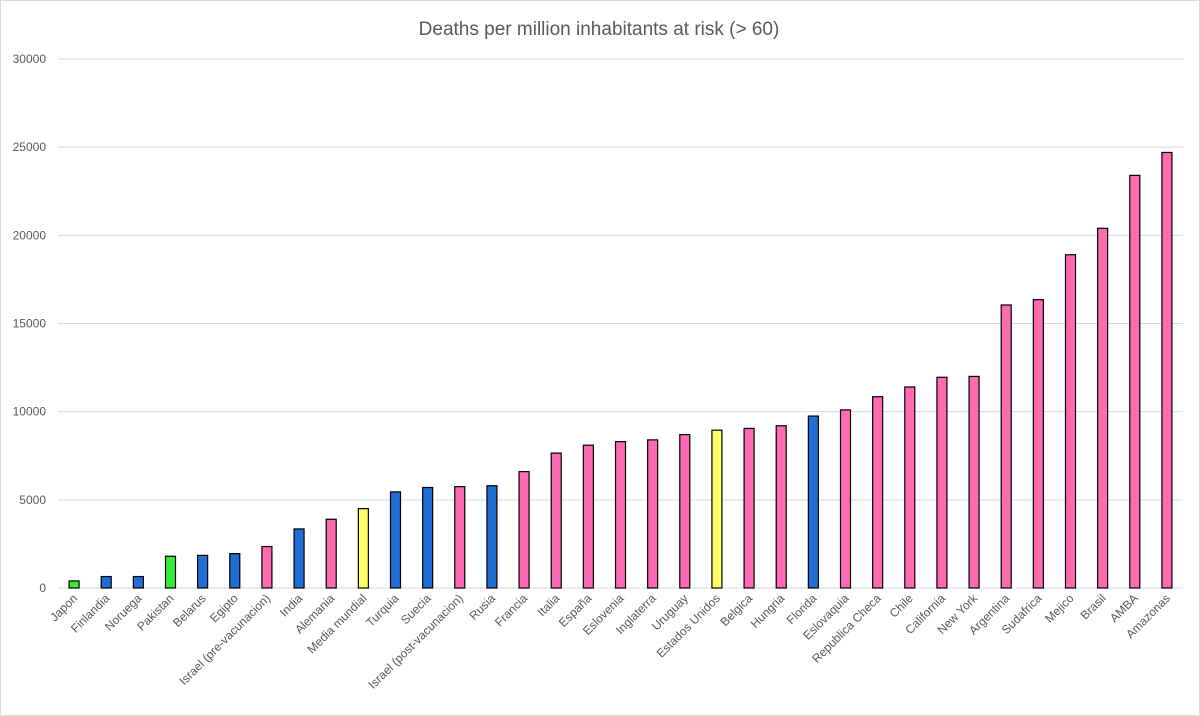  Describe the element at coordinates (189, 610) in the screenshot. I see `x-category-label: Belarus` at that location.